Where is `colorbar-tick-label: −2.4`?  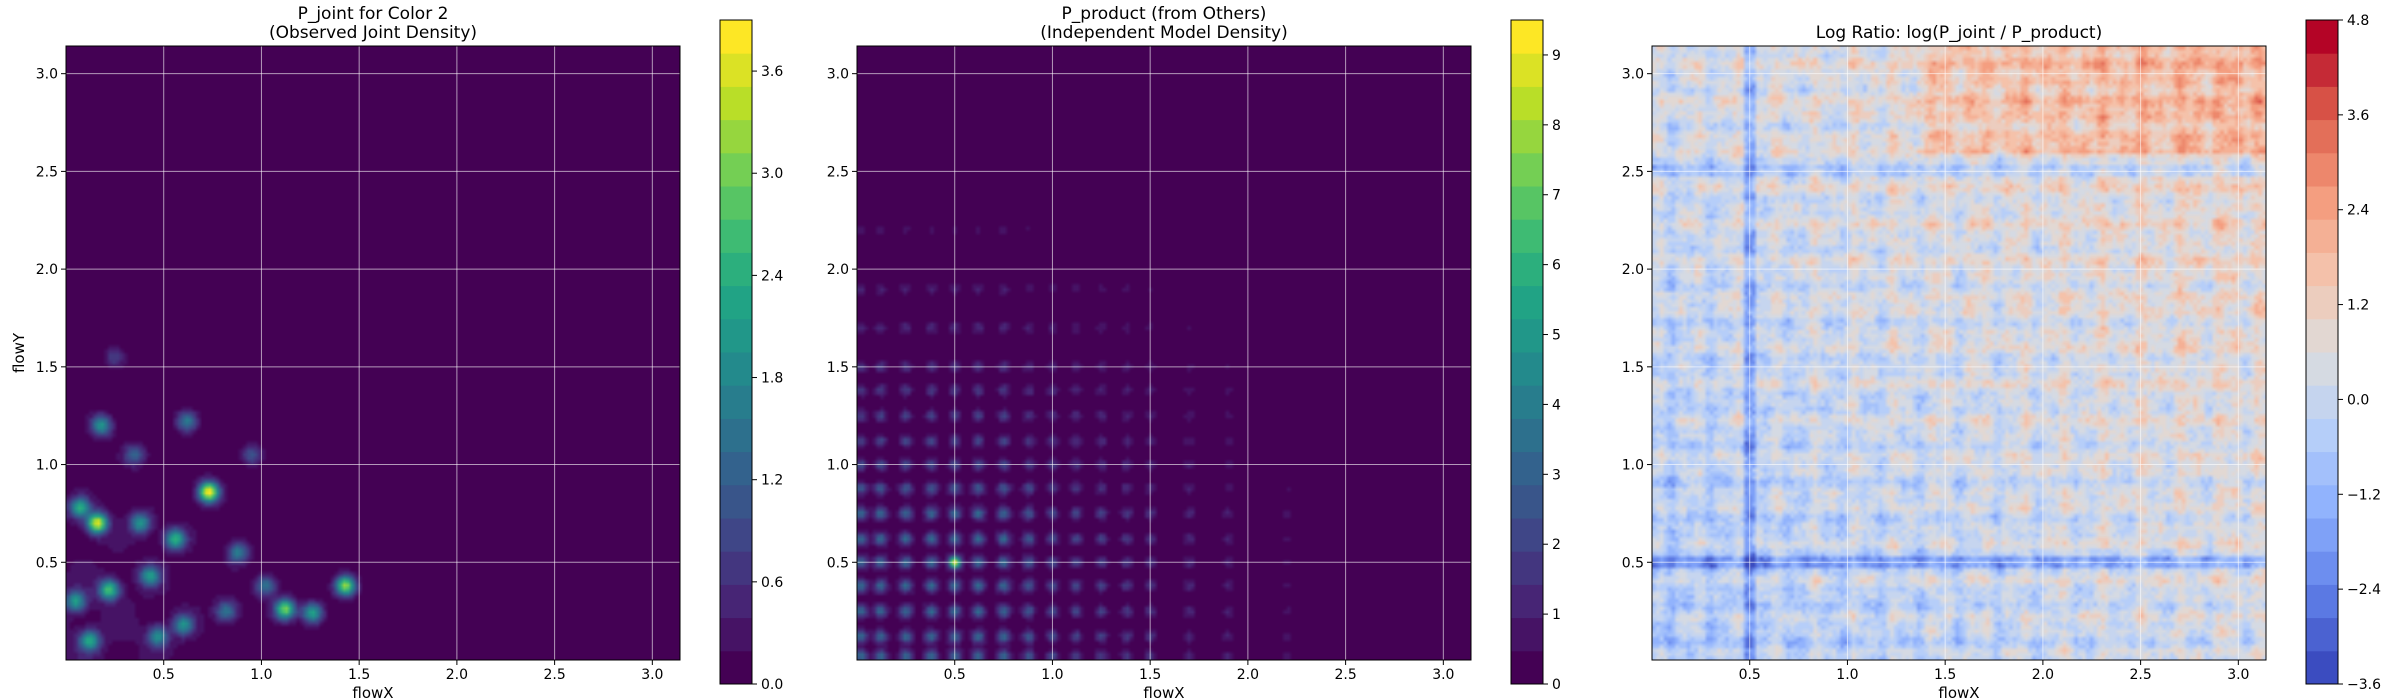
colorbar-tick-label: −2.4 is located at coordinates (2364, 590).